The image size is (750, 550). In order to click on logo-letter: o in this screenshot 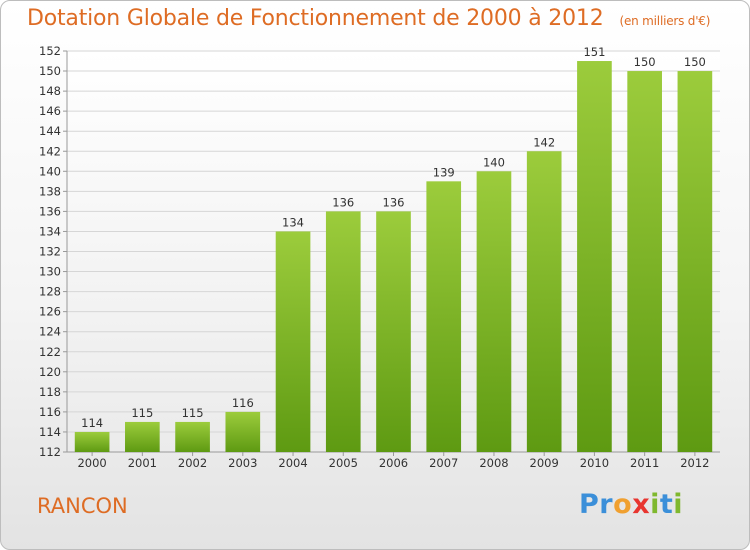, I will do `click(623, 504)`.